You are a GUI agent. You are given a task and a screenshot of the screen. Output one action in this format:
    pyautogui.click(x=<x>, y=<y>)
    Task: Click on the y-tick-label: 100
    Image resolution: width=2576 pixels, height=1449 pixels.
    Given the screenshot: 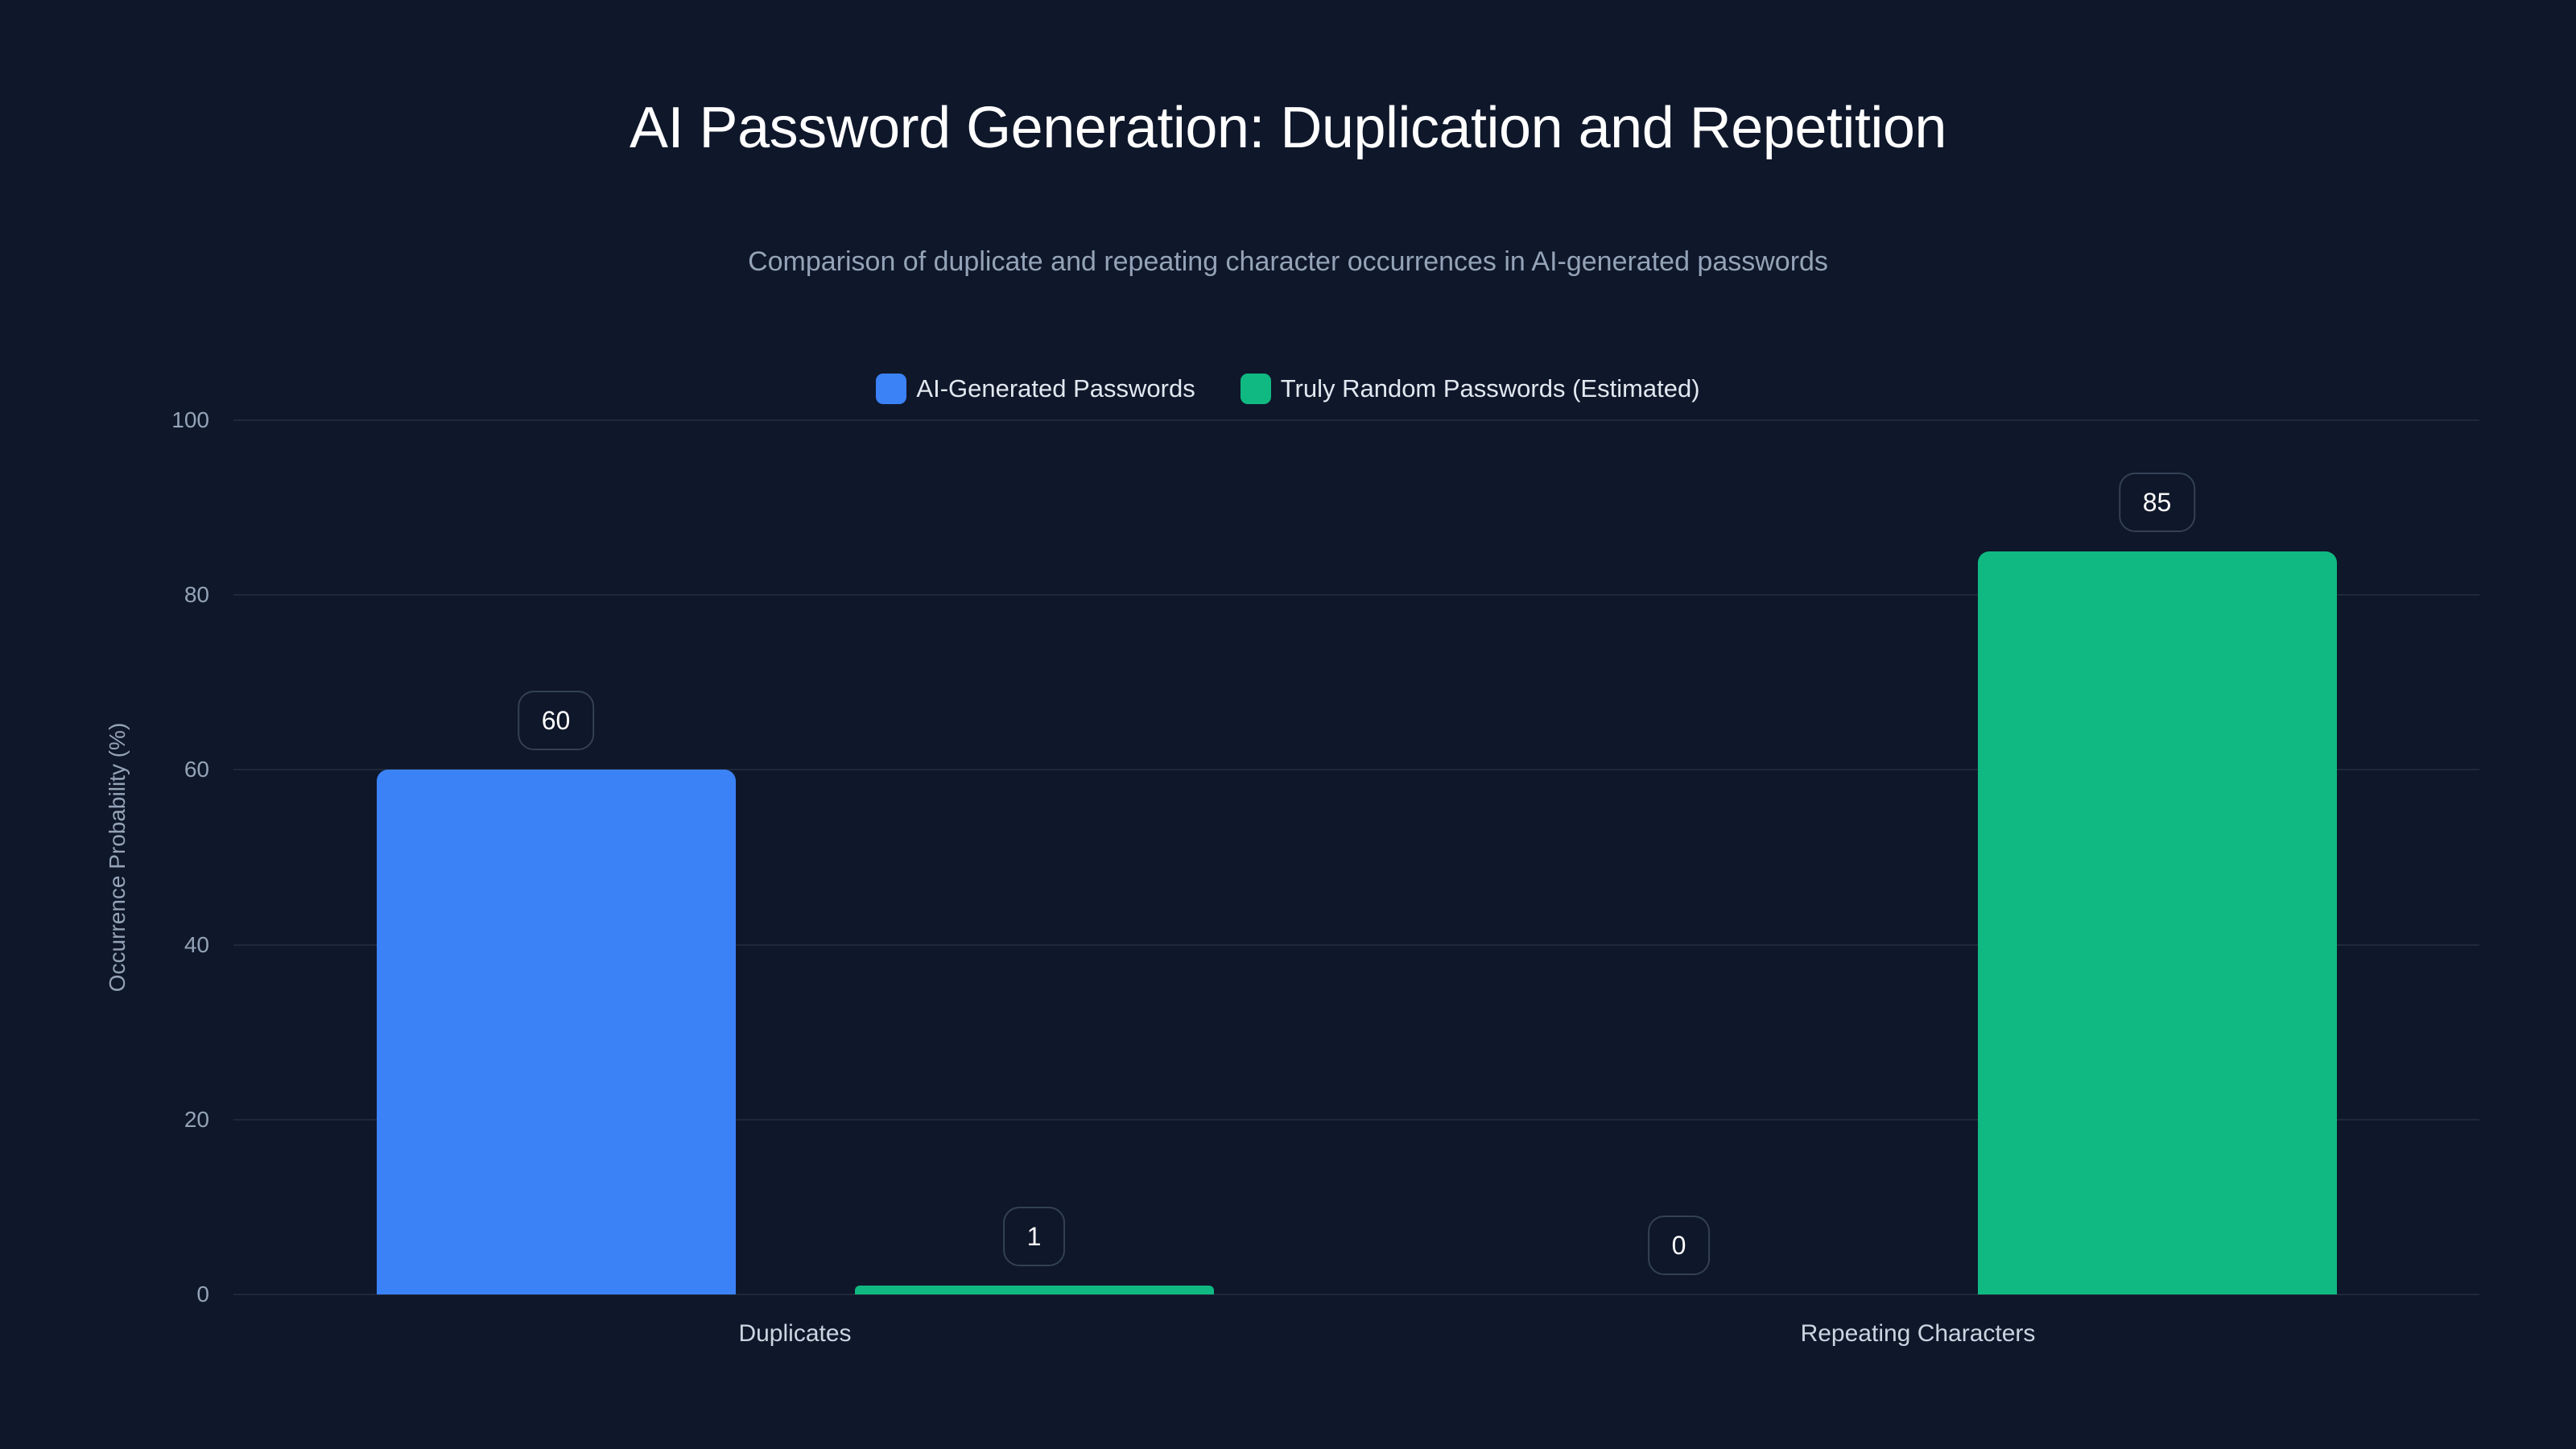 What is the action you would take?
    pyautogui.click(x=190, y=419)
    